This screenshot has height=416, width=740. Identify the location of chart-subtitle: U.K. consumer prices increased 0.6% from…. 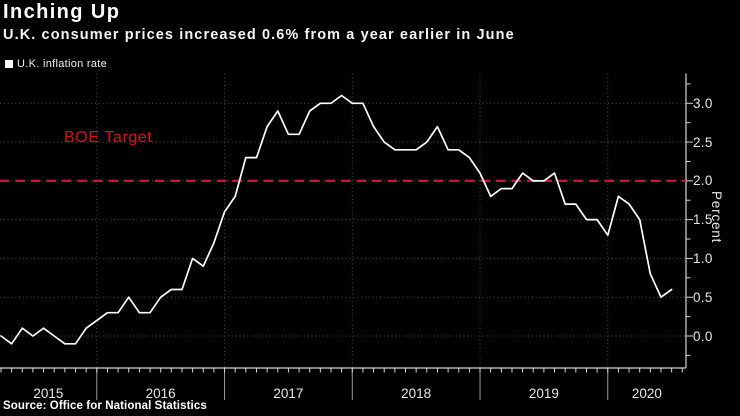
(259, 35).